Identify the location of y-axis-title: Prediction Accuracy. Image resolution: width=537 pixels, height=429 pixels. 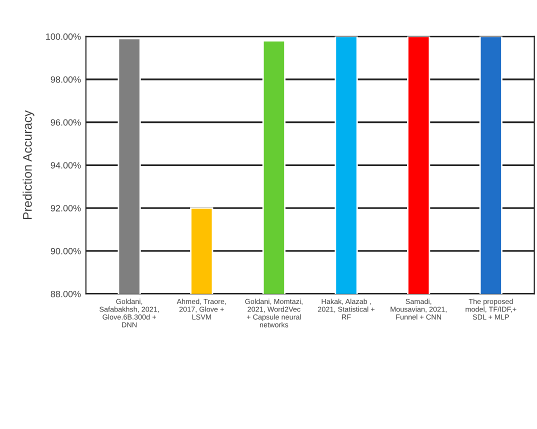
(28, 165).